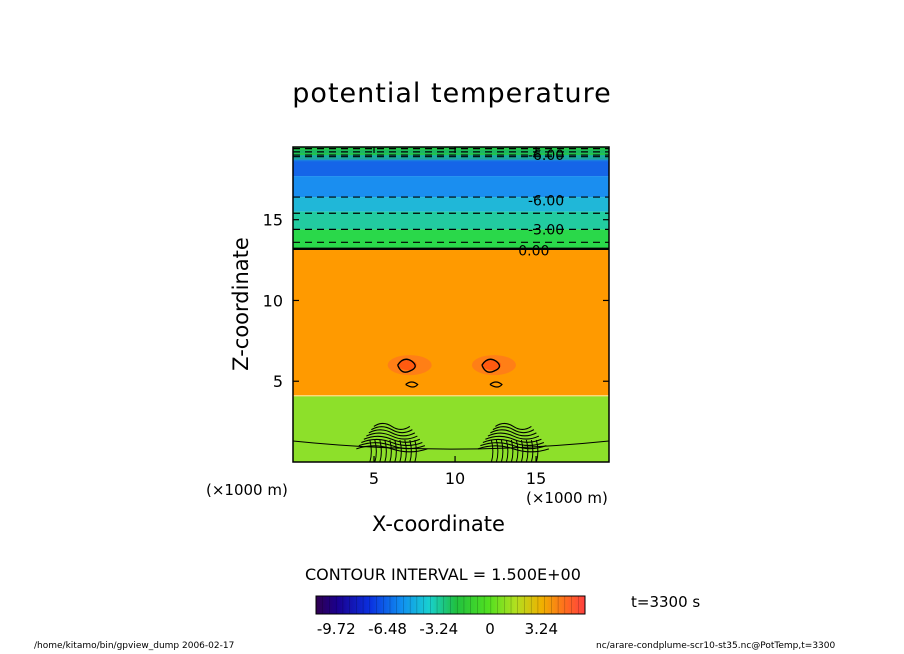  Describe the element at coordinates (278, 381) in the screenshot. I see `y-tick-label-0: 5` at that location.